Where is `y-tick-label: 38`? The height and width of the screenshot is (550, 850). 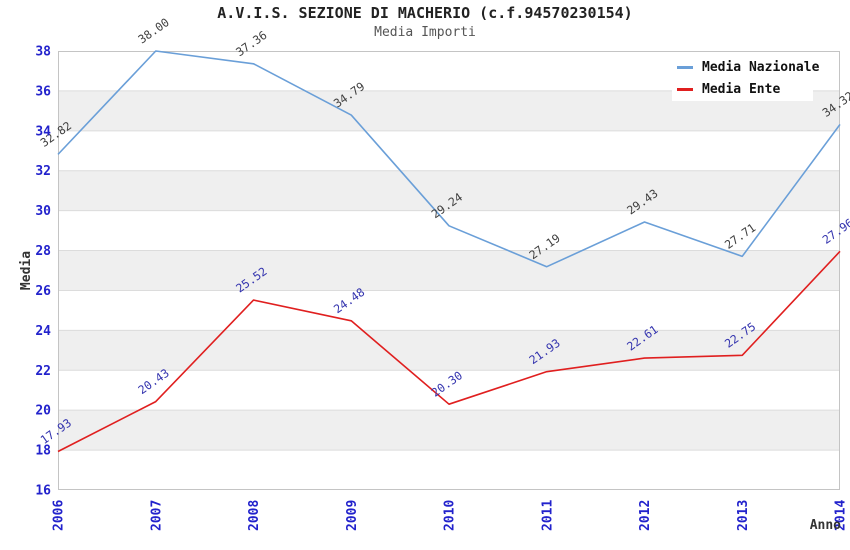
y-tick-label: 38 is located at coordinates (43, 52).